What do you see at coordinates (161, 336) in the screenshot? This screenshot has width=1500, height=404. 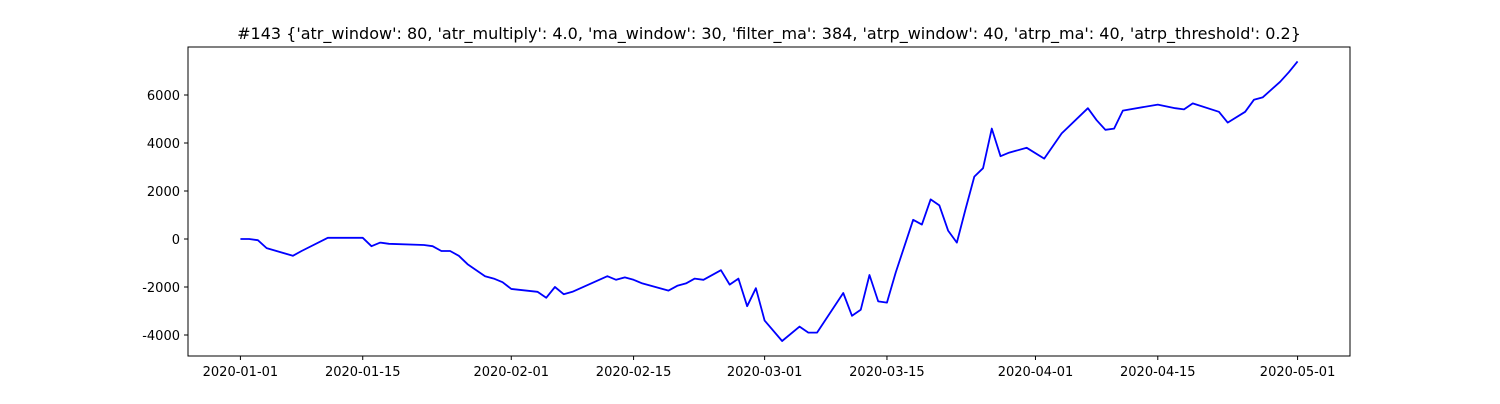 I see `y-tick-label: -4000` at bounding box center [161, 336].